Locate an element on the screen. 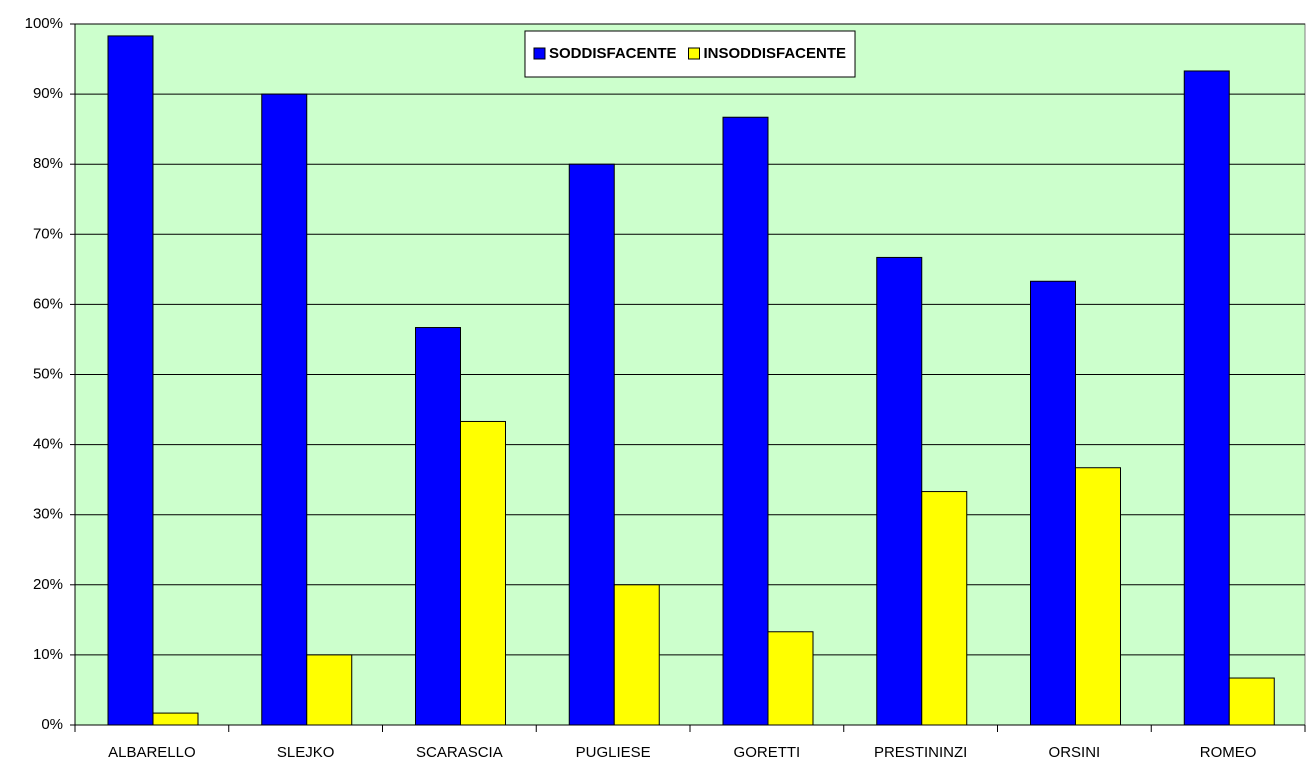  legend: SODDISFACENTE INSODDISFACENTE is located at coordinates (690, 54).